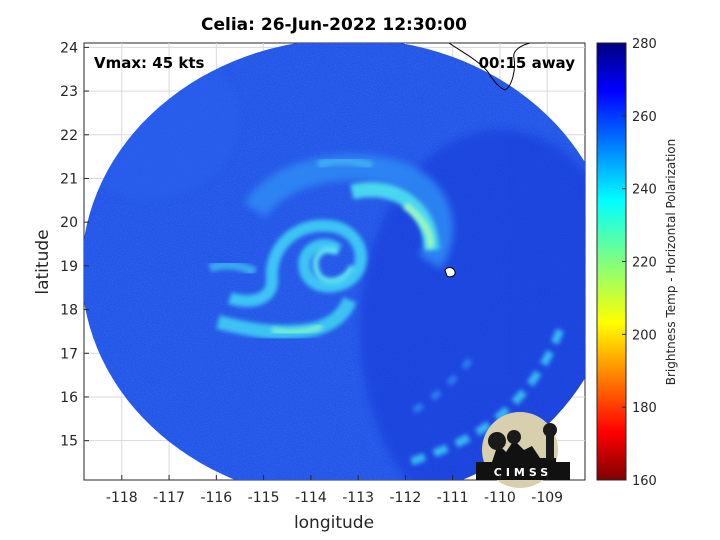  I want to click on x-tick-label: -109, so click(547, 498).